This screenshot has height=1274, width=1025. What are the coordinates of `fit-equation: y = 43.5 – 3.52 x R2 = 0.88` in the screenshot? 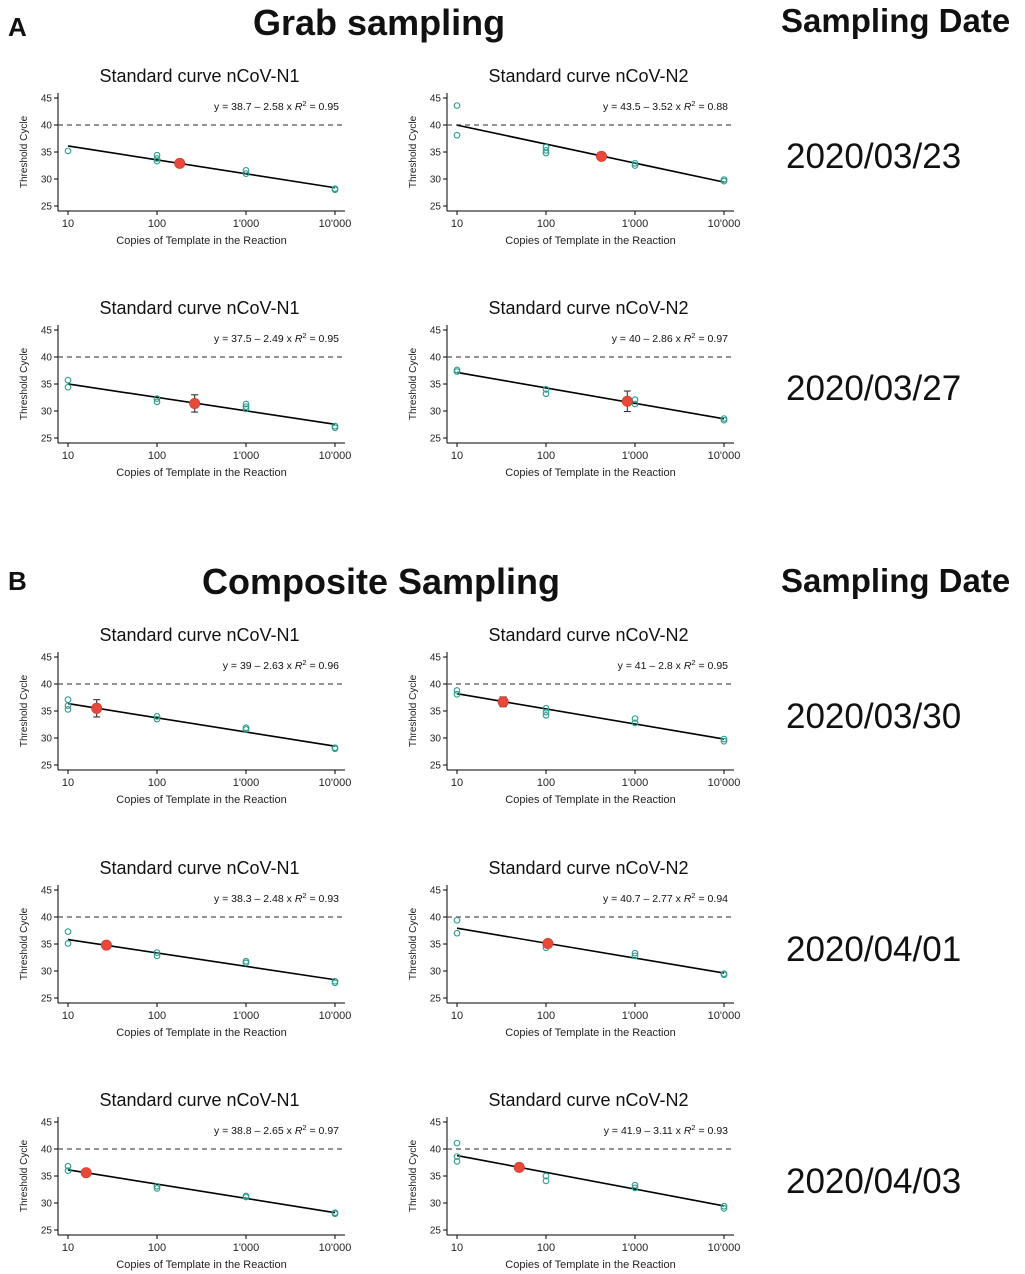 It's located at (665, 106).